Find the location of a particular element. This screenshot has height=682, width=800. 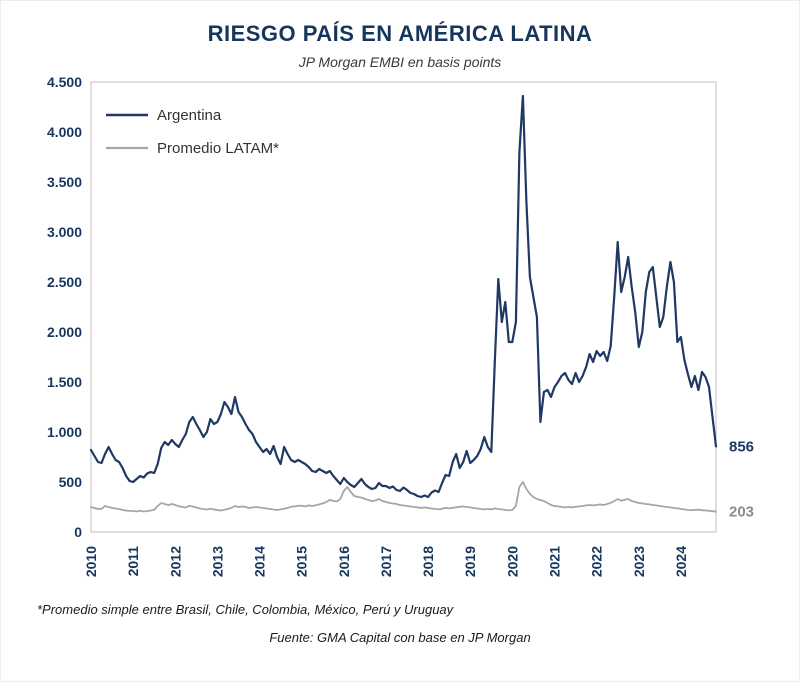

legend: Argentina Promedio LATAM* is located at coordinates (192, 132).